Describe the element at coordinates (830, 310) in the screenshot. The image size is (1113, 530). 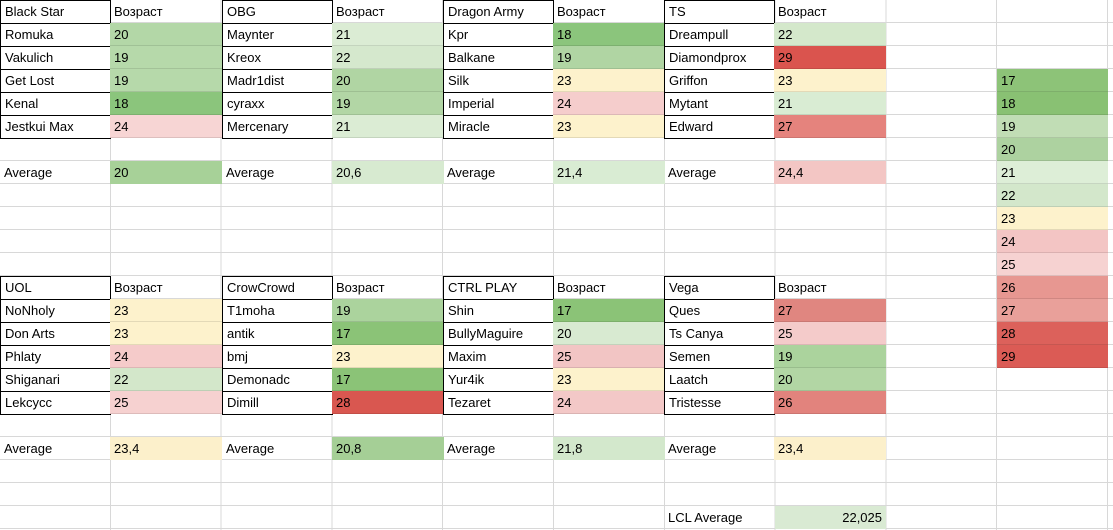
I see `age-cell: 27` at that location.